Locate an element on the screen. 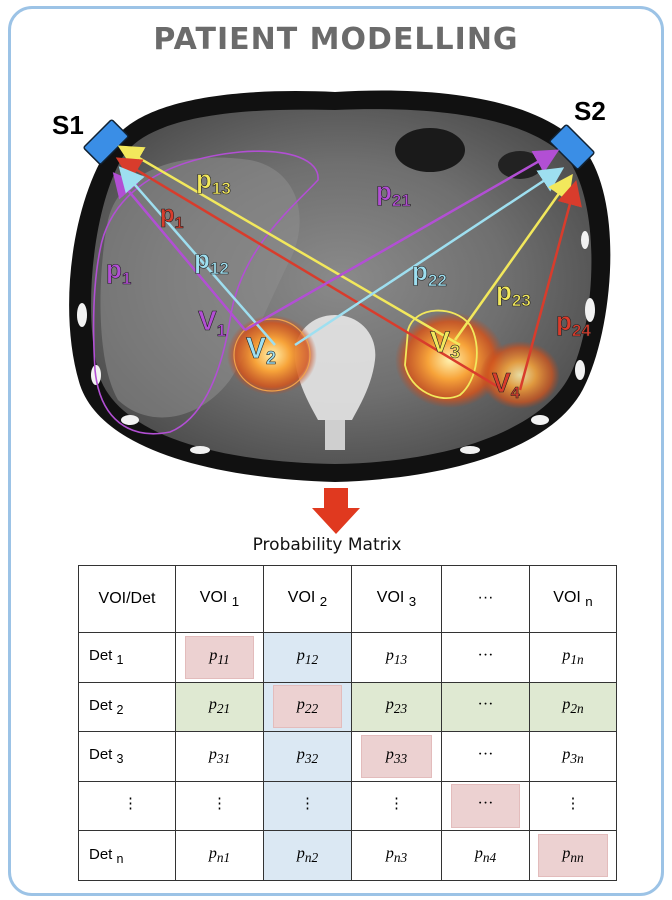  voi-3-outline is located at coordinates (441, 354).